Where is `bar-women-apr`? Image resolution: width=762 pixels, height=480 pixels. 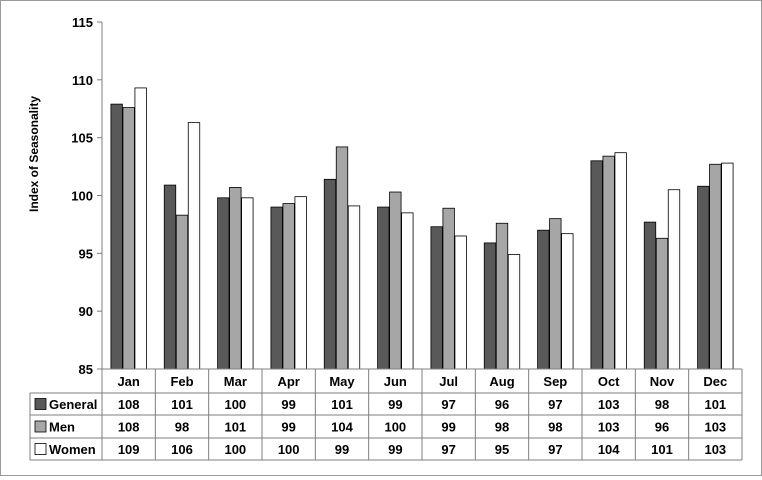
bar-women-apr is located at coordinates (300, 283).